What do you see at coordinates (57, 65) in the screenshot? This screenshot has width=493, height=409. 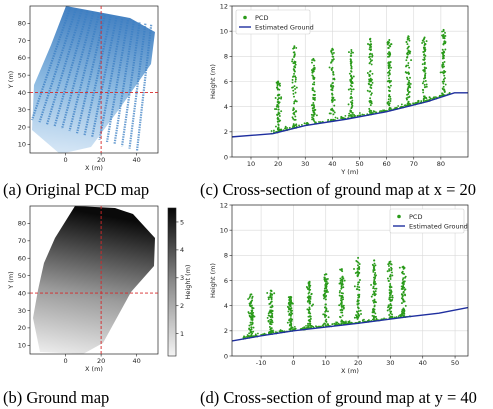 I see `pcd-tree-row` at bounding box center [57, 65].